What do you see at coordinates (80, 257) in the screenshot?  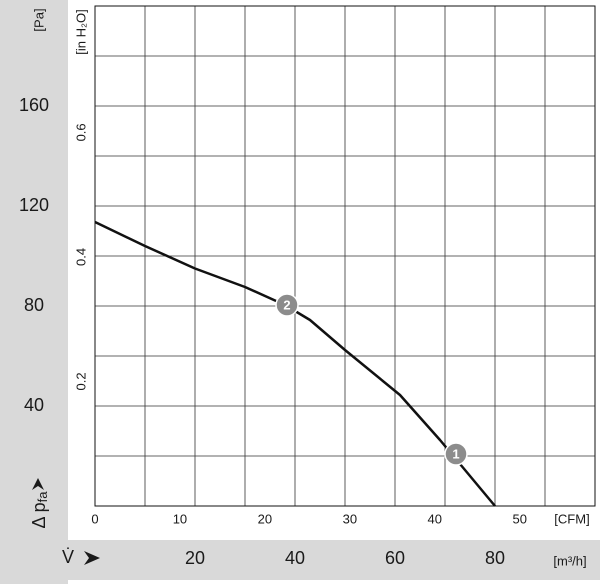 I see `y2-tick-label: 0.4` at bounding box center [80, 257].